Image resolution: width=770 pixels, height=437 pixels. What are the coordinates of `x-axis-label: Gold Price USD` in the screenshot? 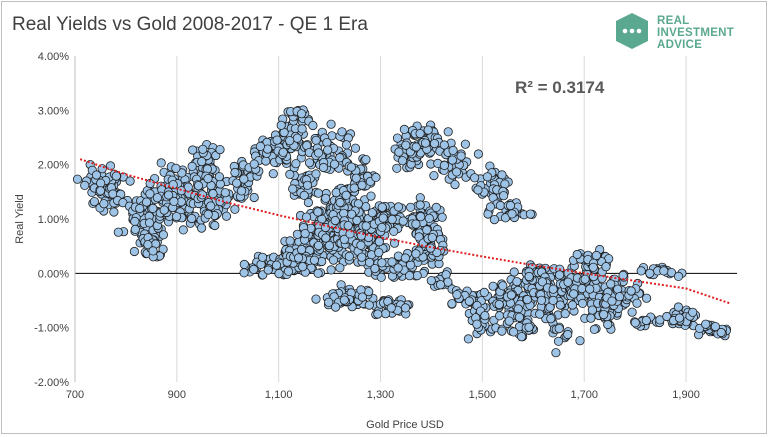 It's located at (405, 425).